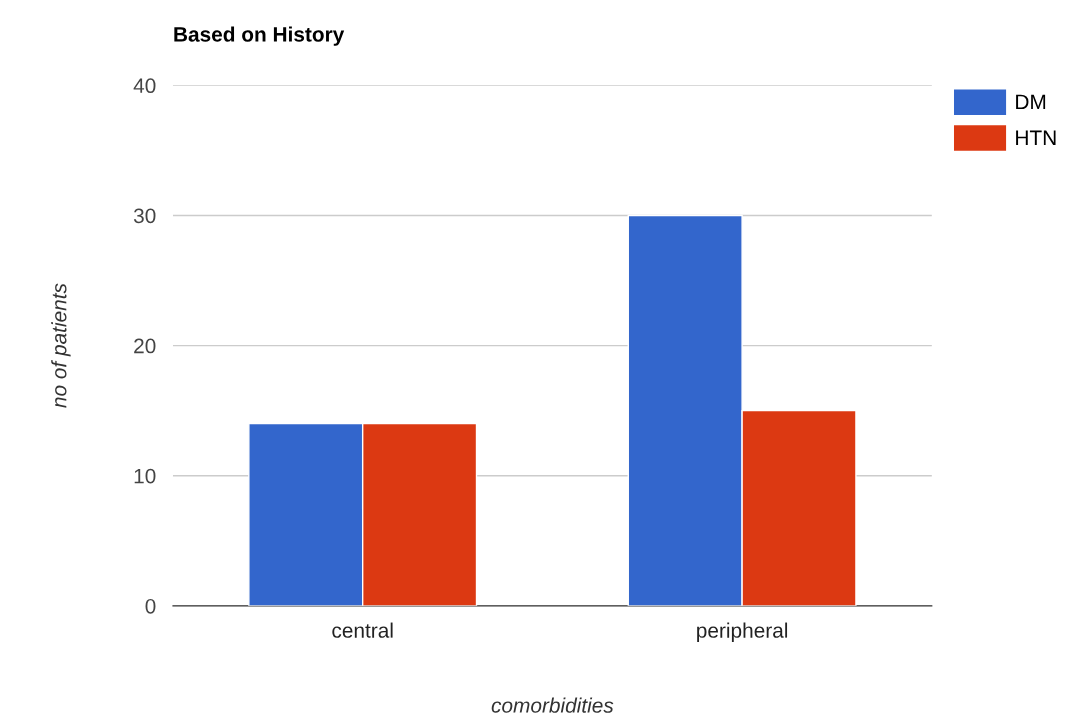  Describe the element at coordinates (552, 705) in the screenshot. I see `x-axis-title: comorbidities` at that location.